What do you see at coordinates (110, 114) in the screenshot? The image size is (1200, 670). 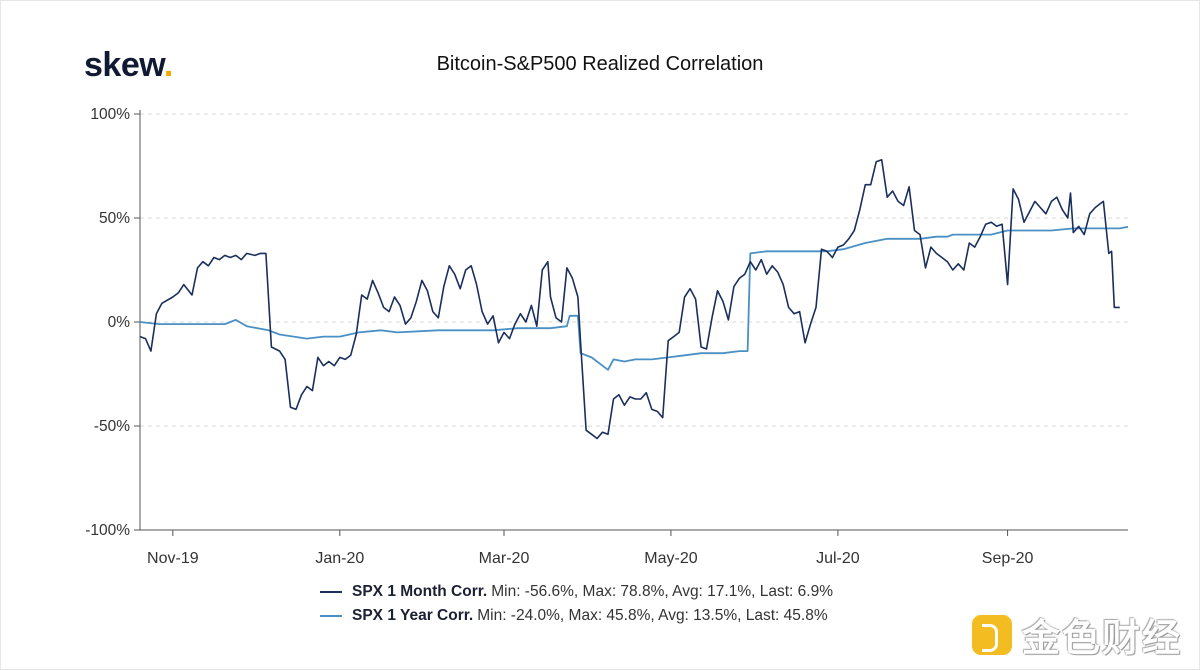 I see `y-tick-label: 100%` at bounding box center [110, 114].